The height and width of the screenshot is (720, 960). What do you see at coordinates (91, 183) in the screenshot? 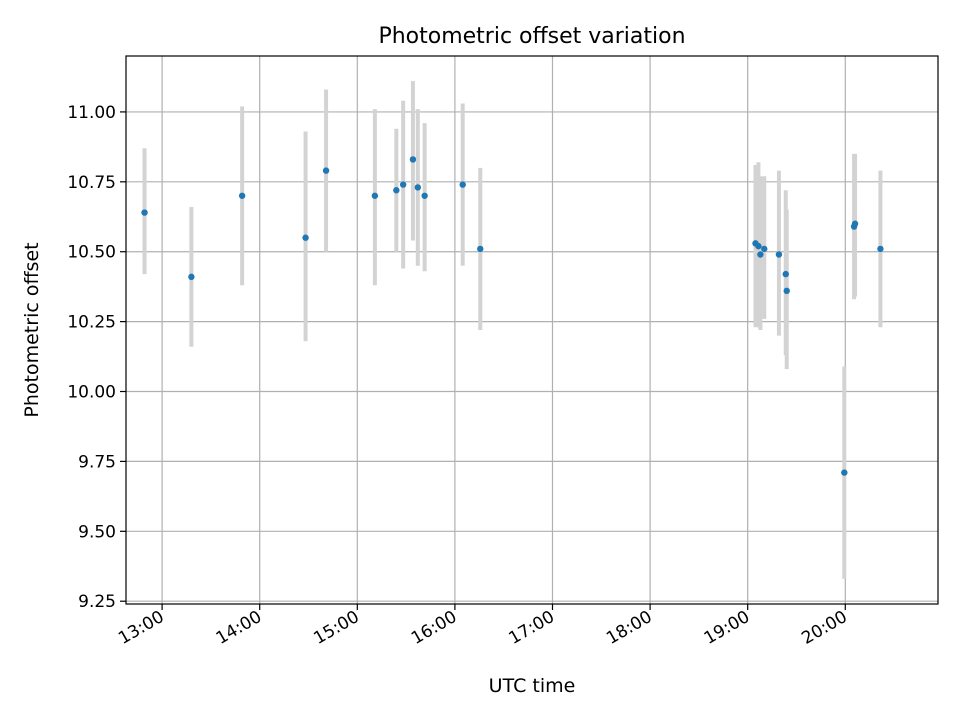
I see `y-tick-label: 10.75` at bounding box center [91, 183].